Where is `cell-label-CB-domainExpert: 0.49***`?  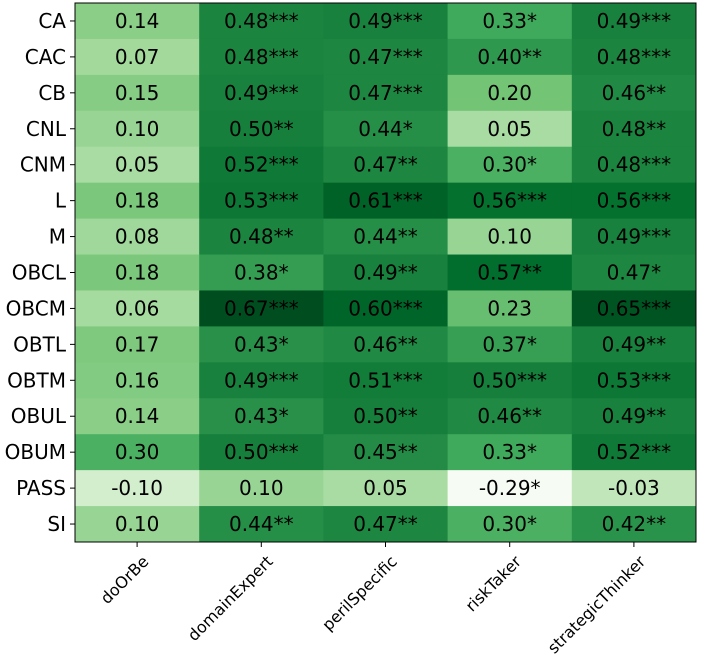 cell-label-CB-domainExpert: 0.49*** is located at coordinates (261, 93).